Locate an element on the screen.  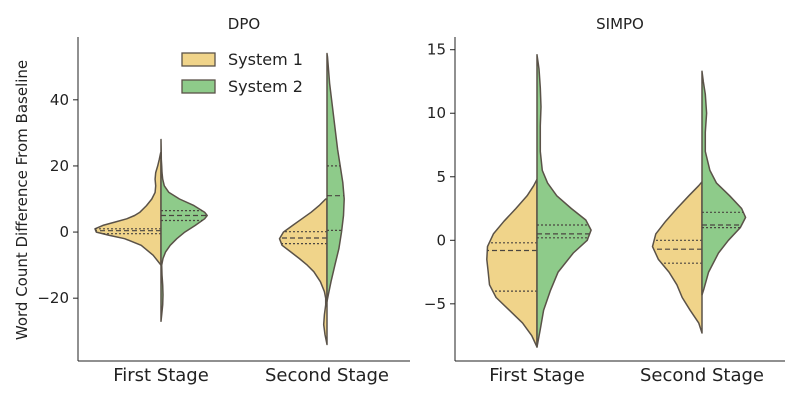
legend-label-system-1: System 1 is located at coordinates (265, 59).